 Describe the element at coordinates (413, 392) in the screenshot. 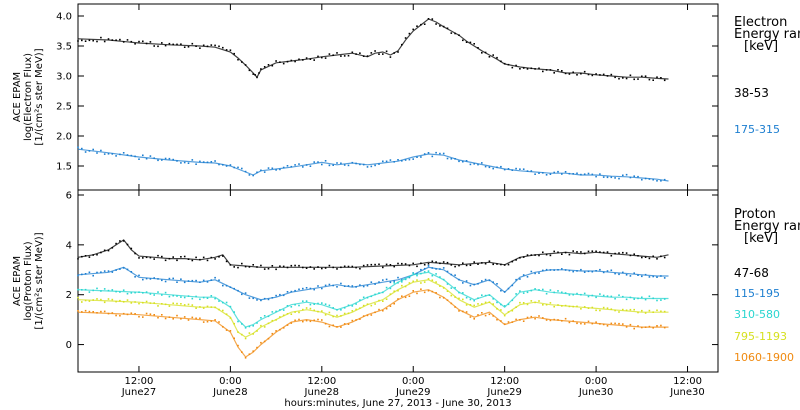

I see `x-tick-date: June29` at that location.